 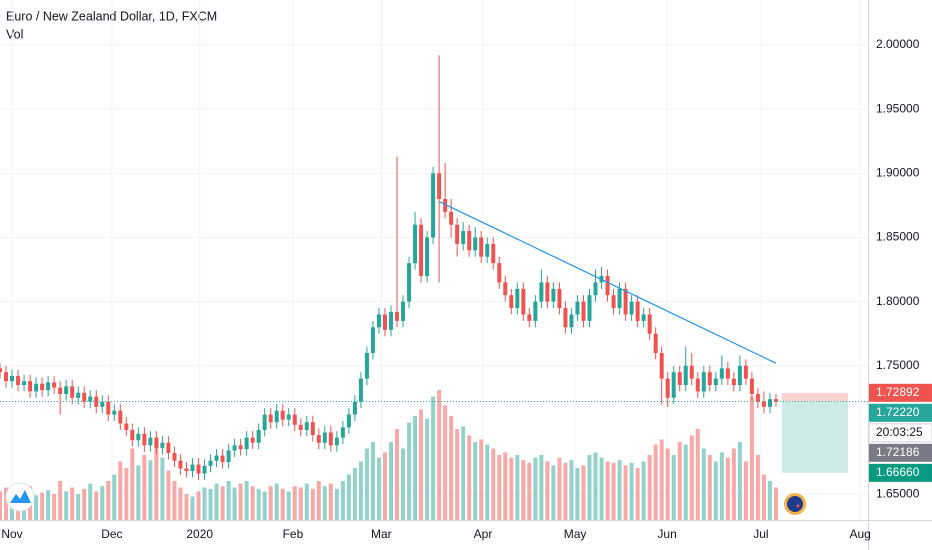 I want to click on y-tick-label: 1.75000, so click(x=898, y=365).